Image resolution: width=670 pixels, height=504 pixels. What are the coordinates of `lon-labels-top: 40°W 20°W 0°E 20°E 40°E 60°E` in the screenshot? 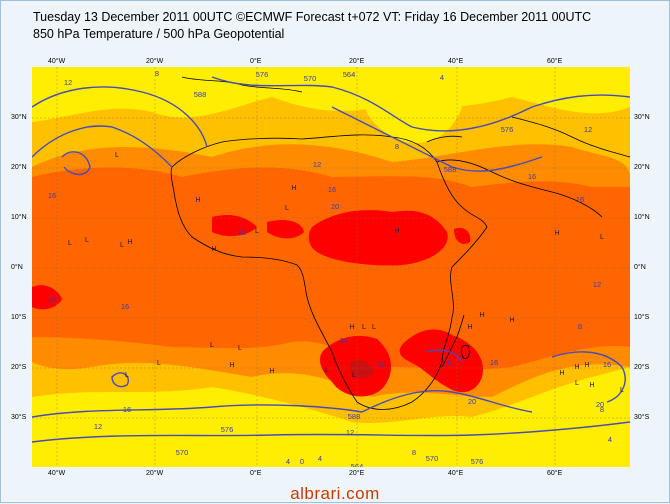 It's located at (335, 63).